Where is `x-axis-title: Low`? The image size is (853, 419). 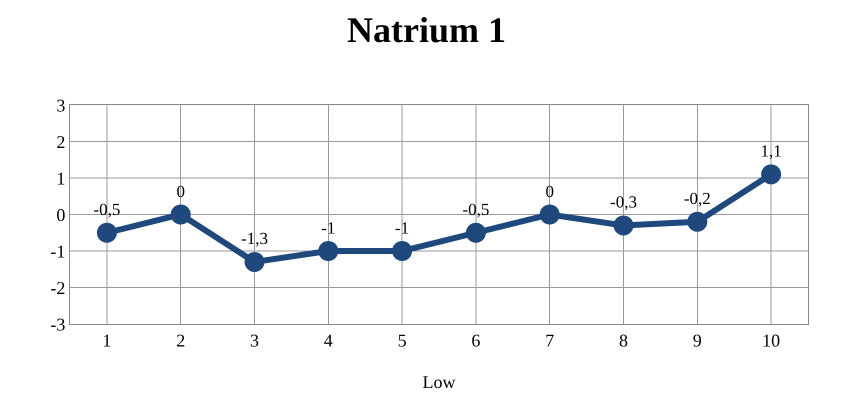 x-axis-title: Low is located at coordinates (439, 382).